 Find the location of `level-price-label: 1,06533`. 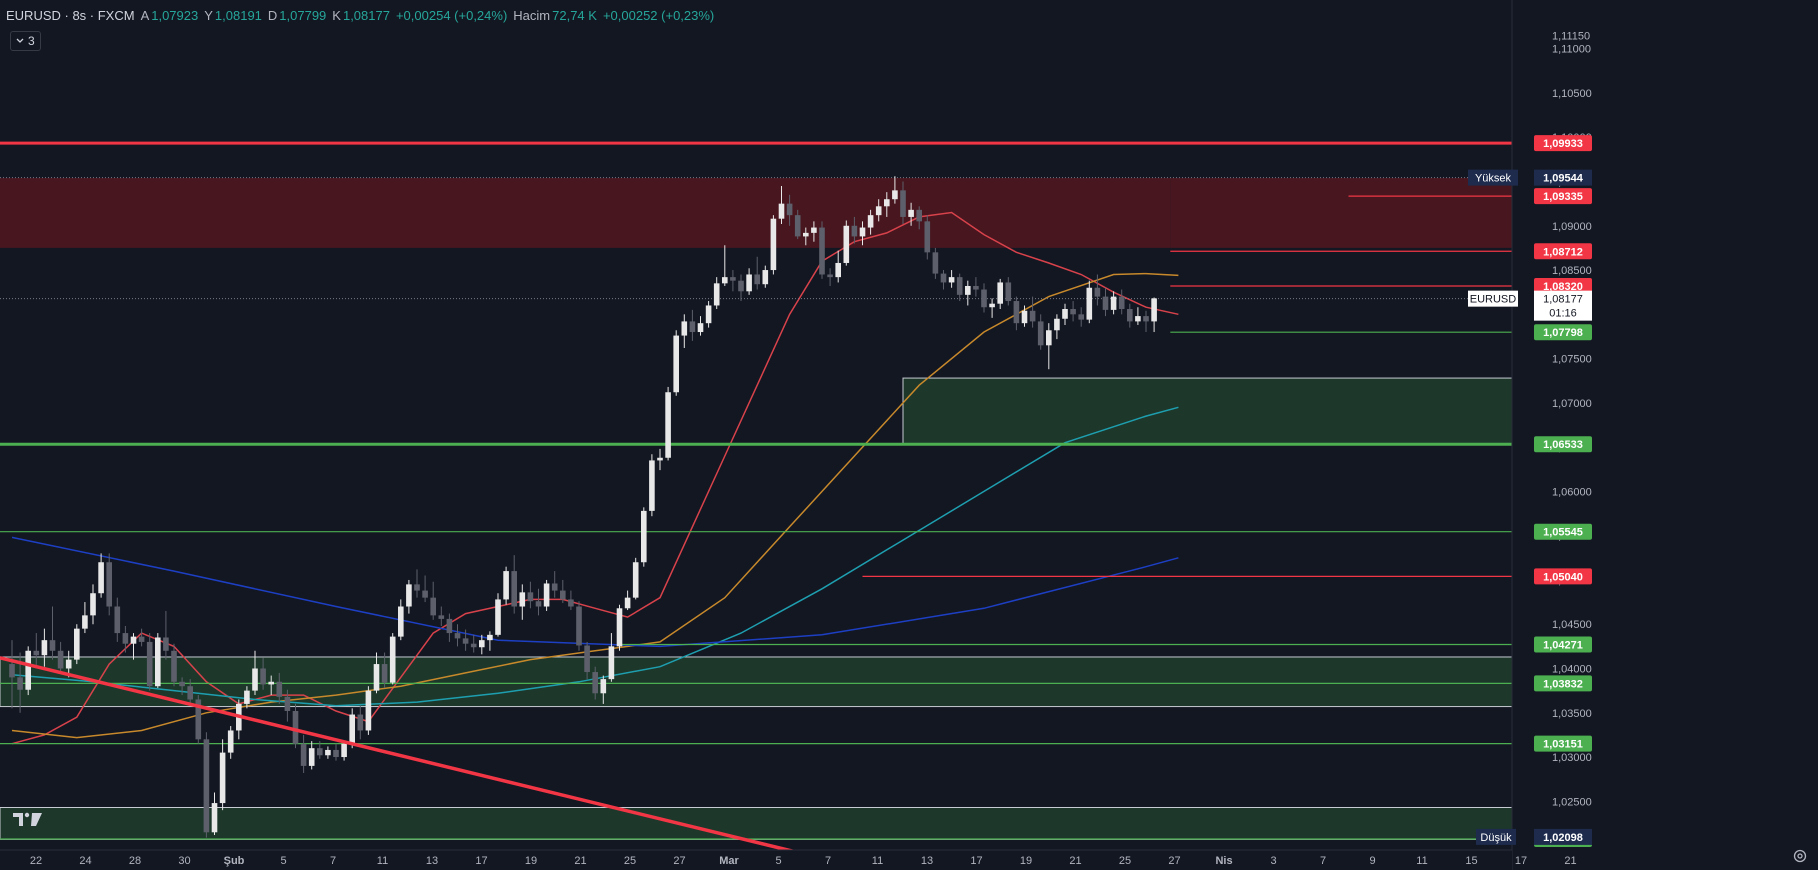

level-price-label: 1,06533 is located at coordinates (1563, 445).